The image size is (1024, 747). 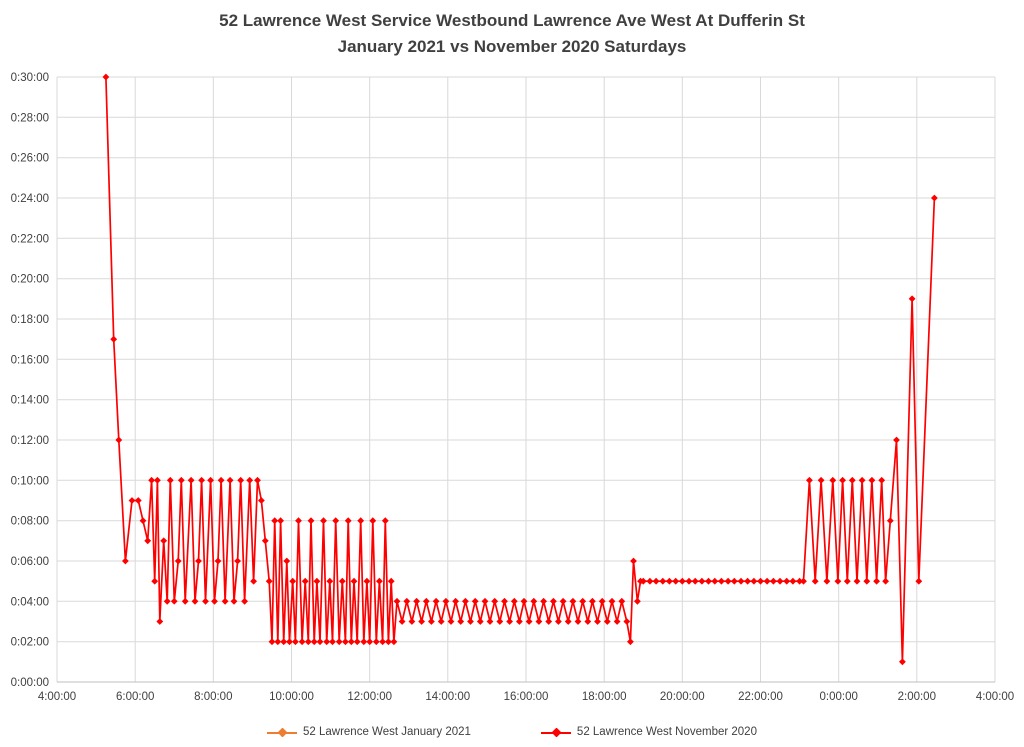 What do you see at coordinates (760, 697) in the screenshot?
I see `x-axis-tick-label: 22:00:00` at bounding box center [760, 697].